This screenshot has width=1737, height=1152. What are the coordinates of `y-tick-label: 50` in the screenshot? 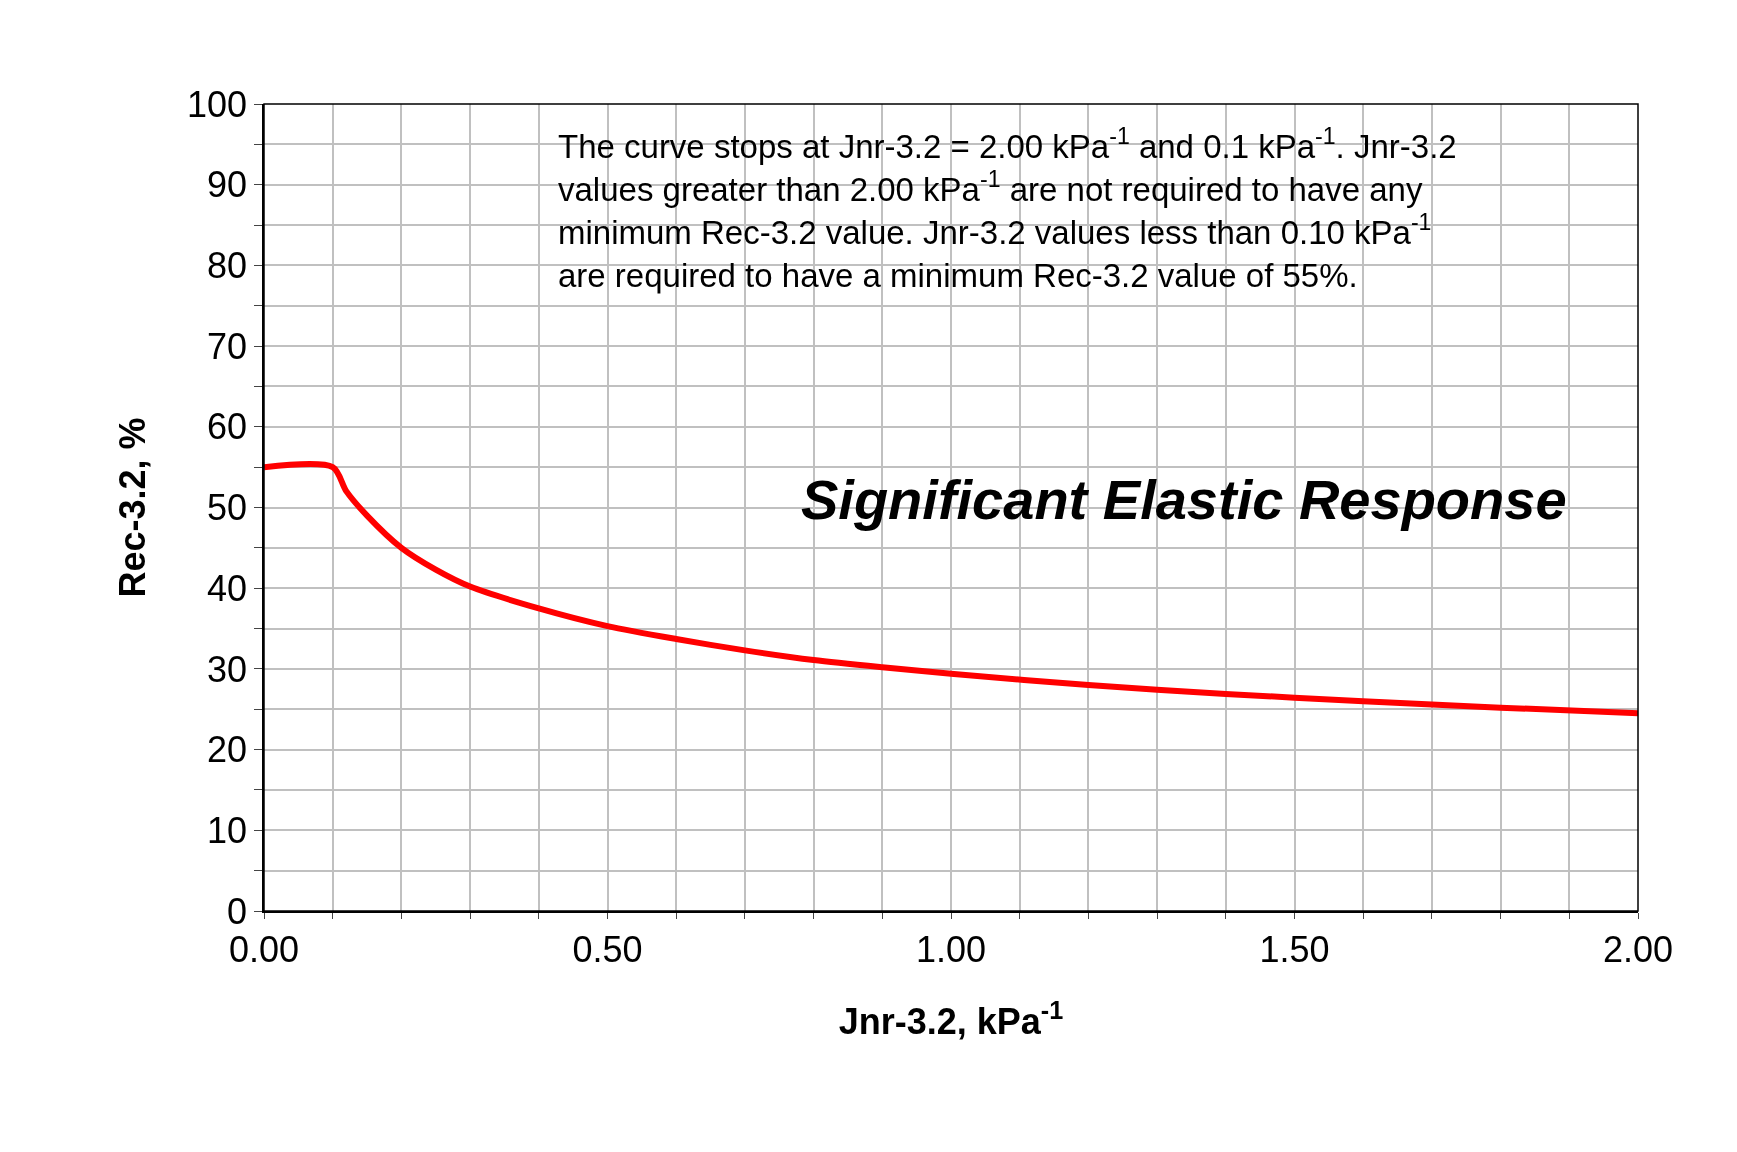 It's located at (227, 508).